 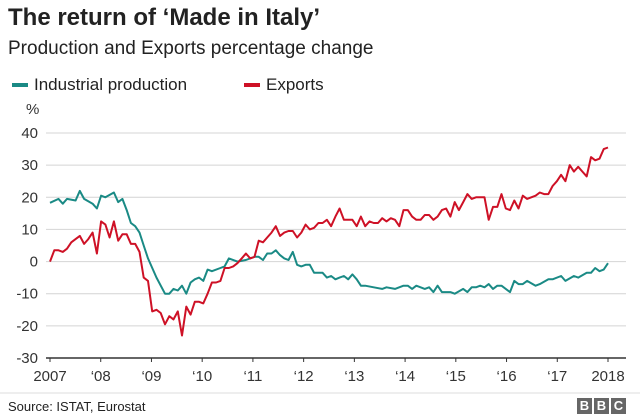 I want to click on y-axis-unit: %, so click(x=32, y=109).